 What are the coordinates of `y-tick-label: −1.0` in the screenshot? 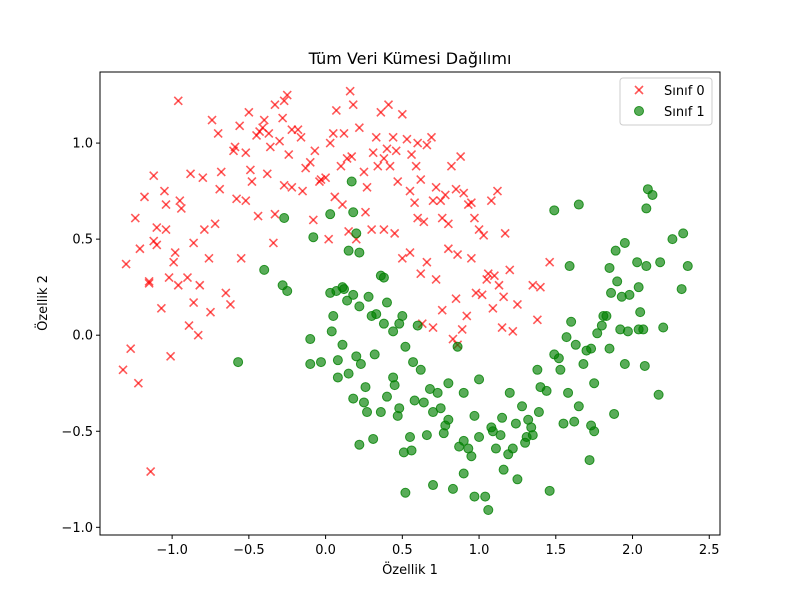 It's located at (77, 528).